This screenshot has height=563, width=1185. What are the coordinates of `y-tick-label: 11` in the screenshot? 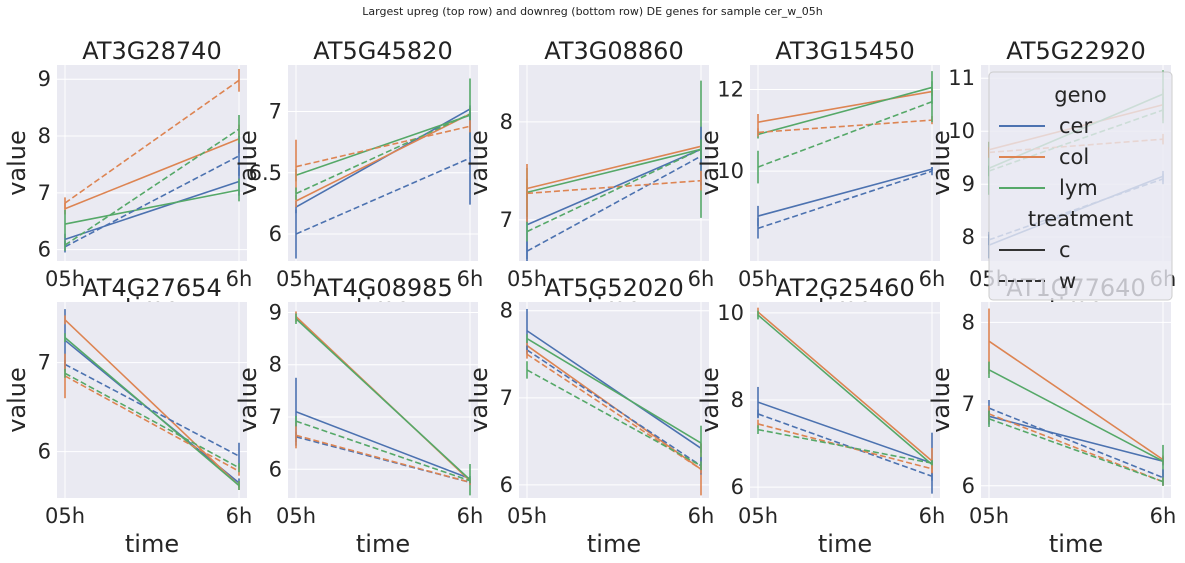 It's located at (961, 78).